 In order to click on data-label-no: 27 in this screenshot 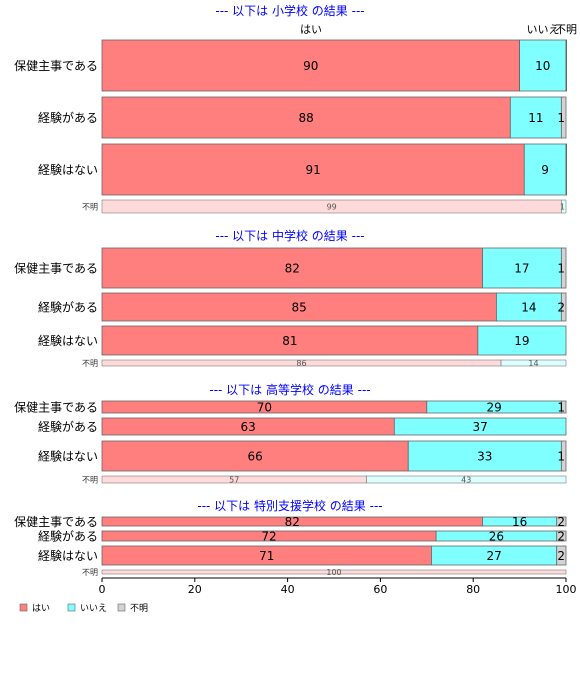, I will do `click(493, 556)`.